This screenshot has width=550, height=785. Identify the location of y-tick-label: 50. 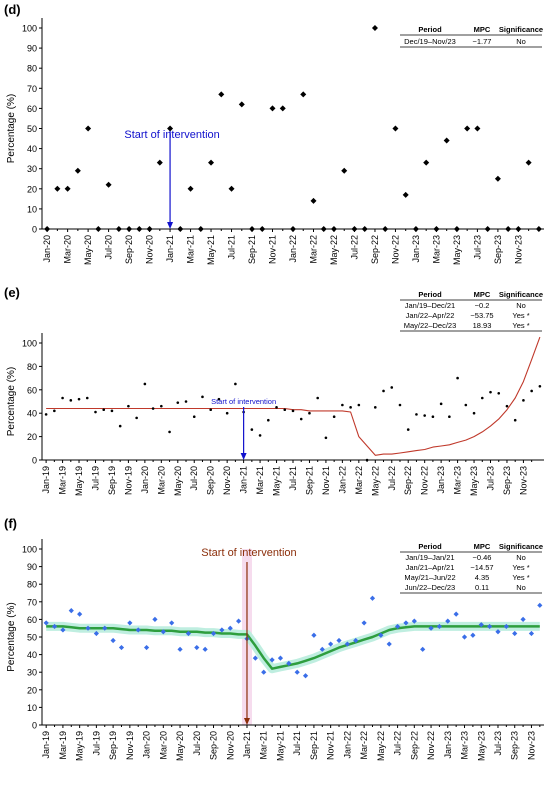
(32, 129).